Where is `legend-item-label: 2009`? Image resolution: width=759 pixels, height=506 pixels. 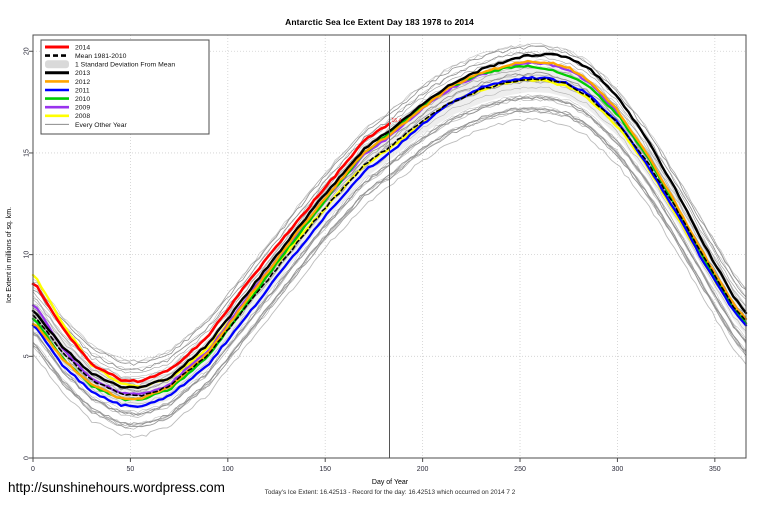 legend-item-label: 2009 is located at coordinates (82, 108).